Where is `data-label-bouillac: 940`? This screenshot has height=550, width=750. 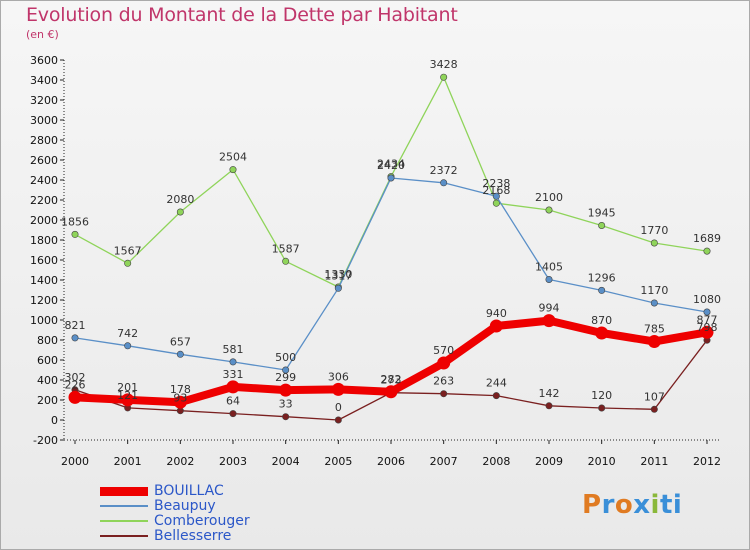 data-label-bouillac: 940 is located at coordinates (496, 313).